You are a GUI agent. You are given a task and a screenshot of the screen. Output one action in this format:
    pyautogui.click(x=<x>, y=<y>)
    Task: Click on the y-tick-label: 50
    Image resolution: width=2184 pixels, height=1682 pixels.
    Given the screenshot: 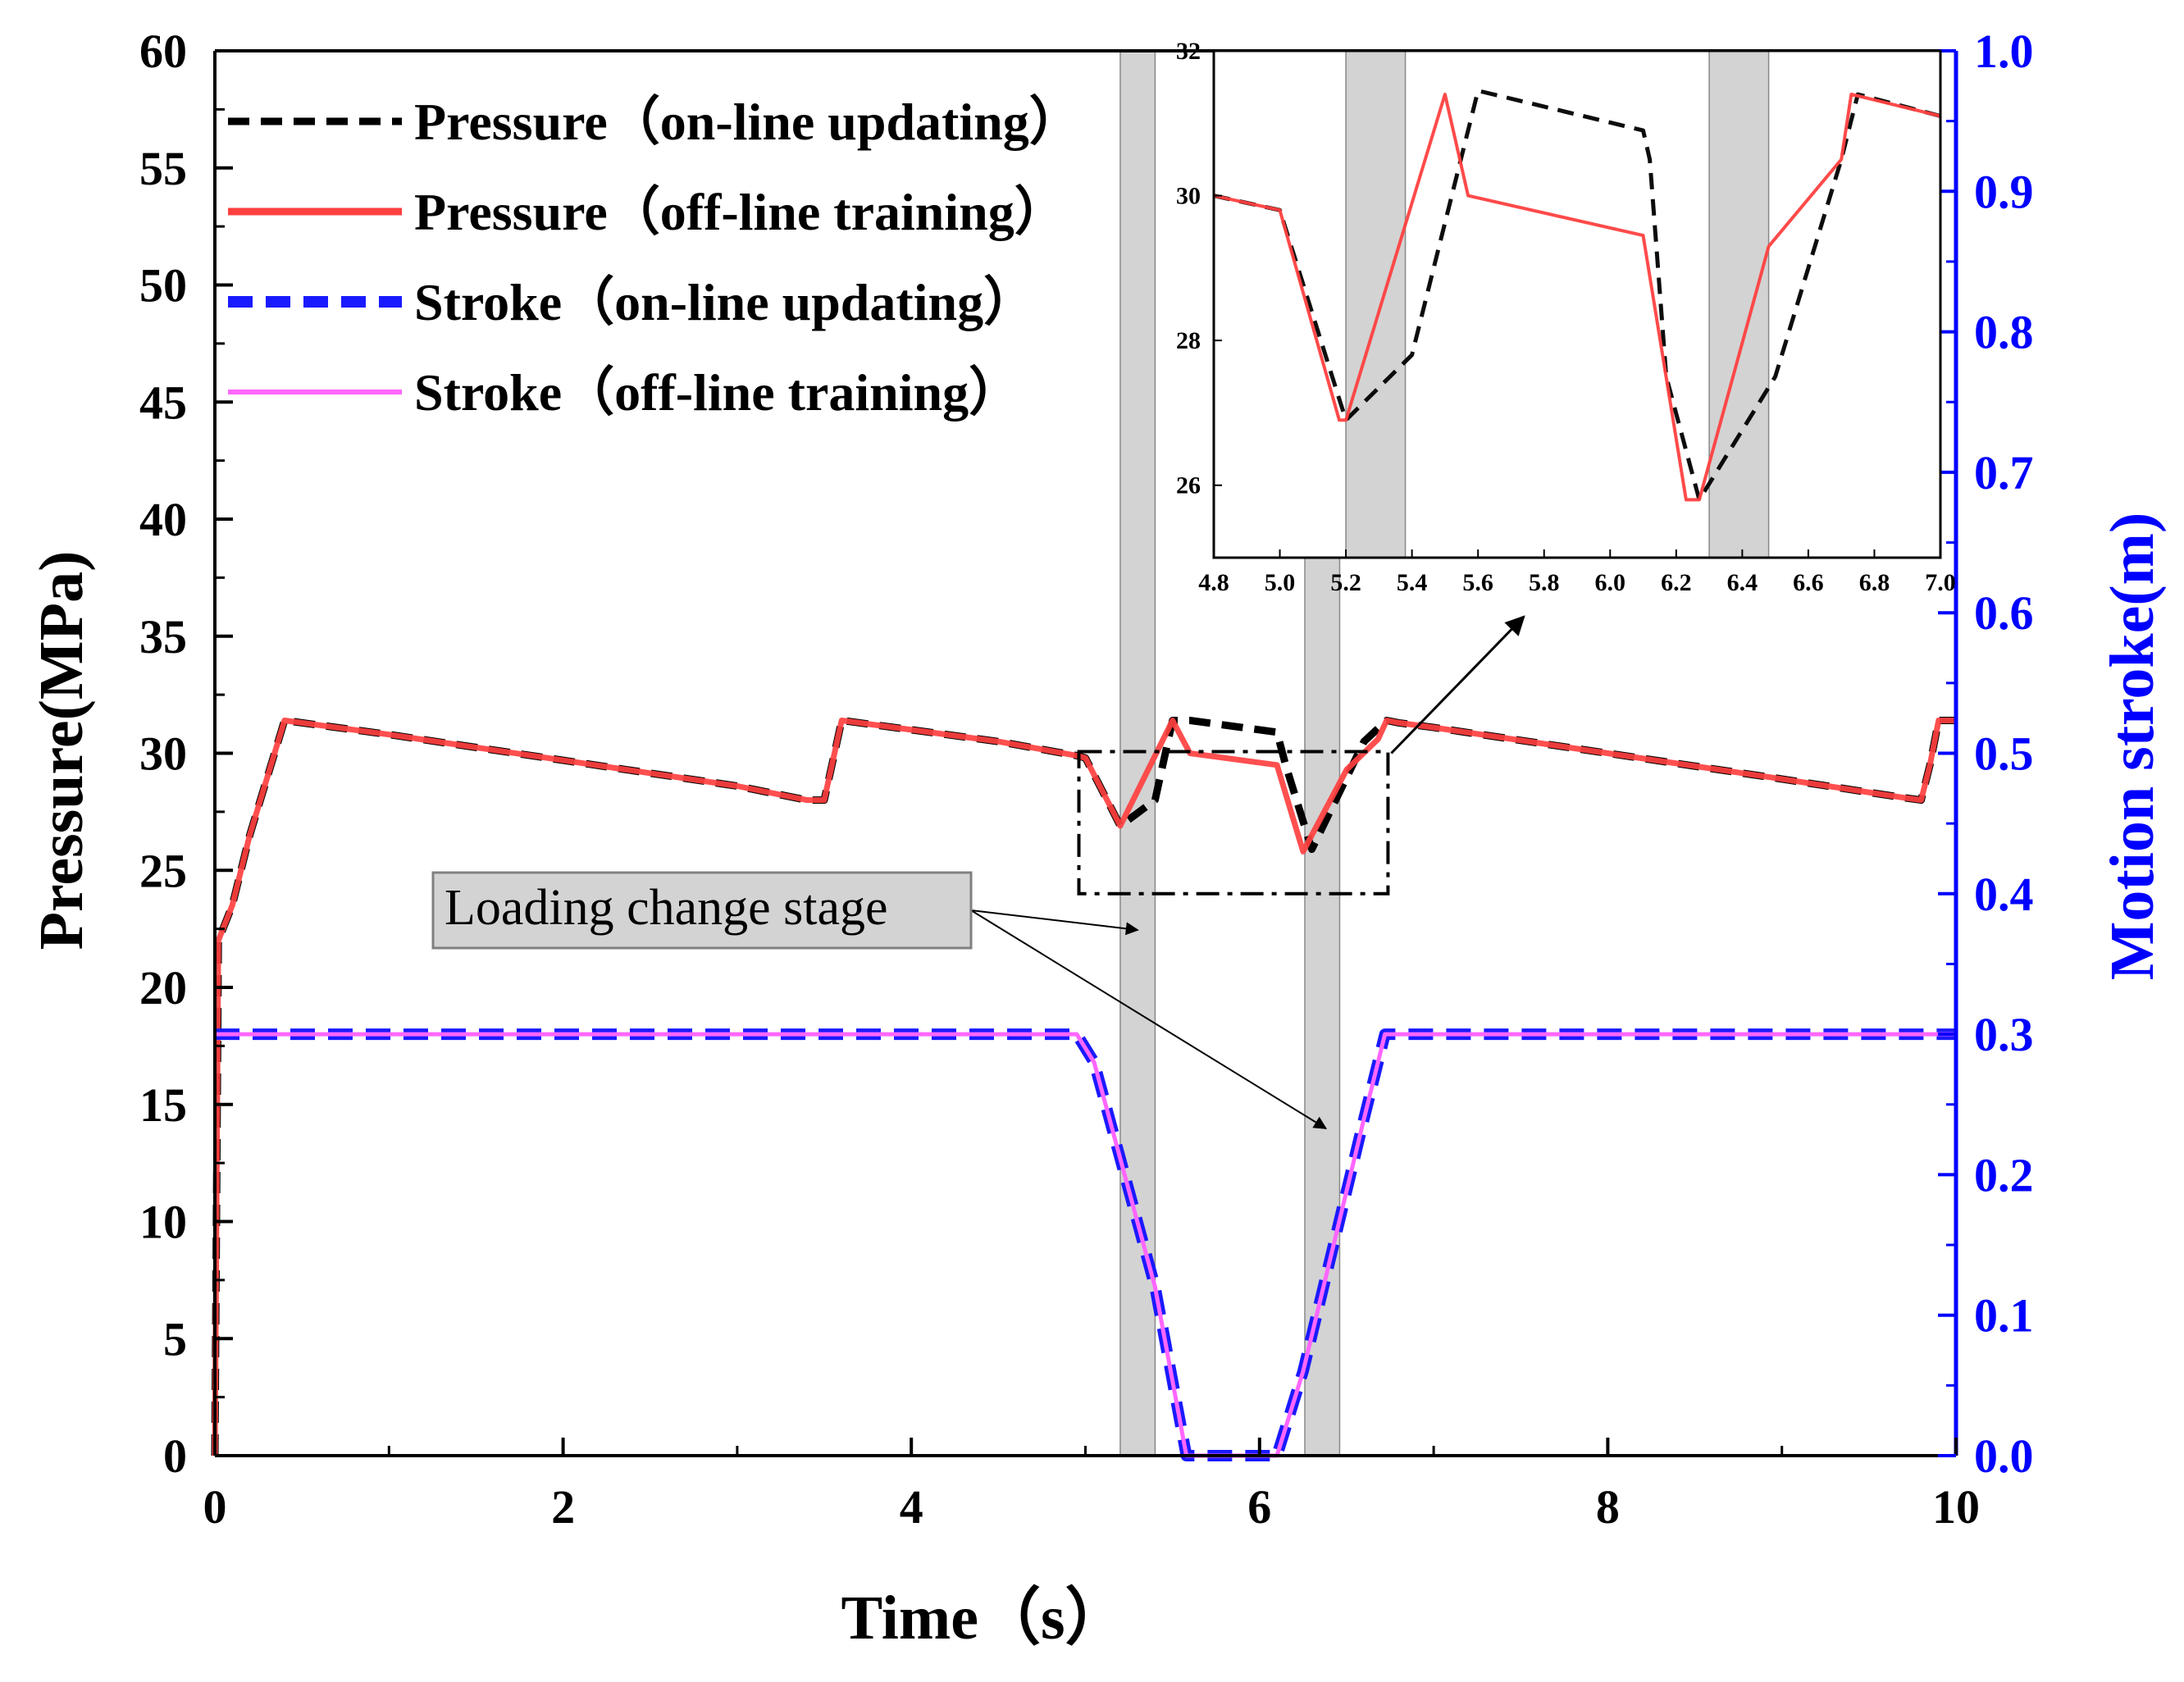 What is the action you would take?
    pyautogui.click(x=163, y=285)
    